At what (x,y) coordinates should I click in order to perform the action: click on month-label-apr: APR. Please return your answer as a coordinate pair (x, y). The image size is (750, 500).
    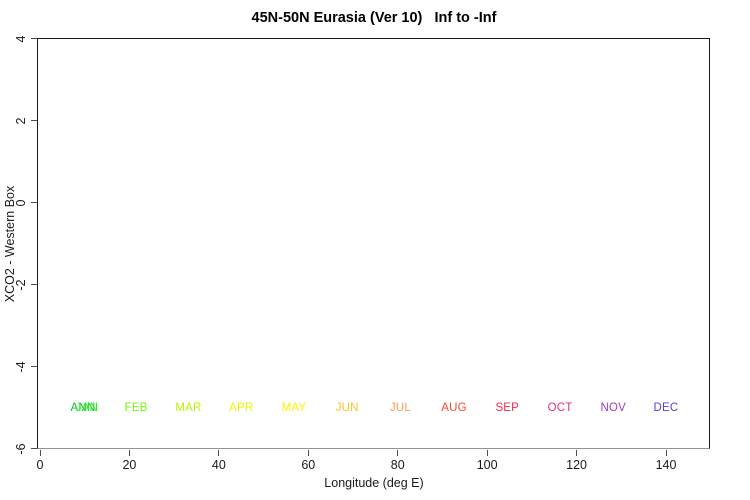
    Looking at the image, I should click on (241, 407).